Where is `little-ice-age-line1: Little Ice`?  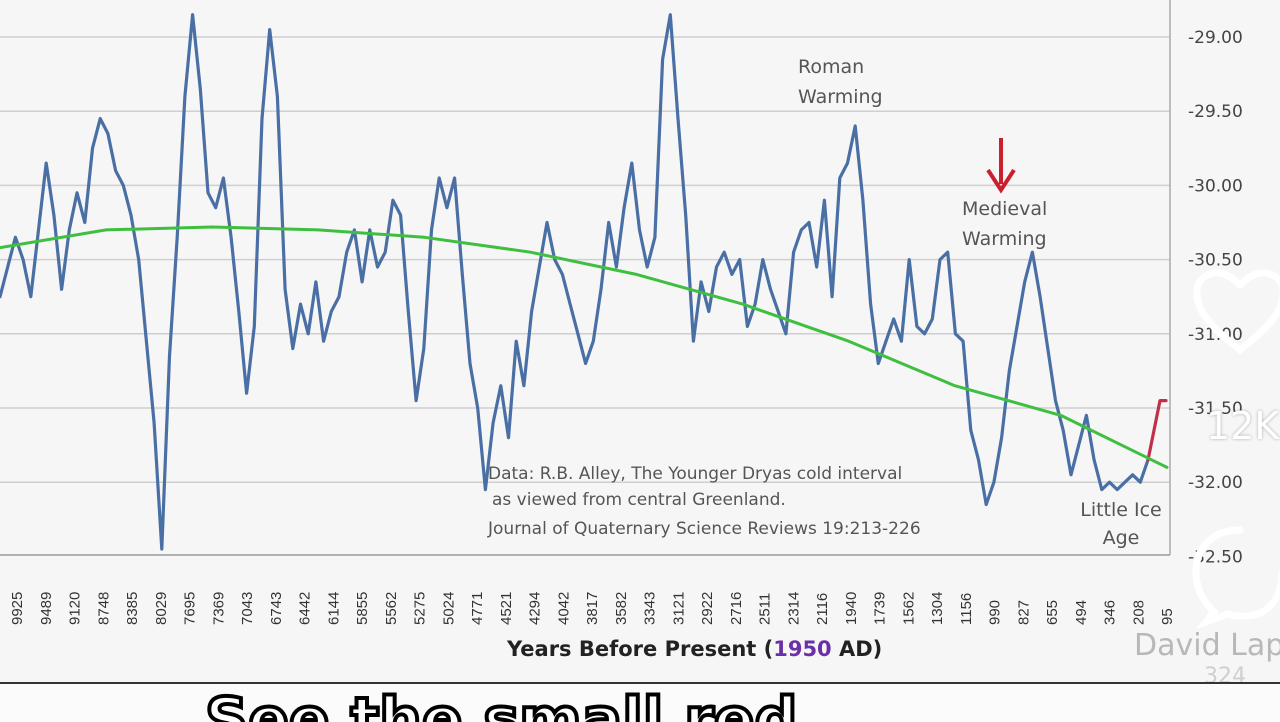
little-ice-age-line1: Little Ice is located at coordinates (1121, 510).